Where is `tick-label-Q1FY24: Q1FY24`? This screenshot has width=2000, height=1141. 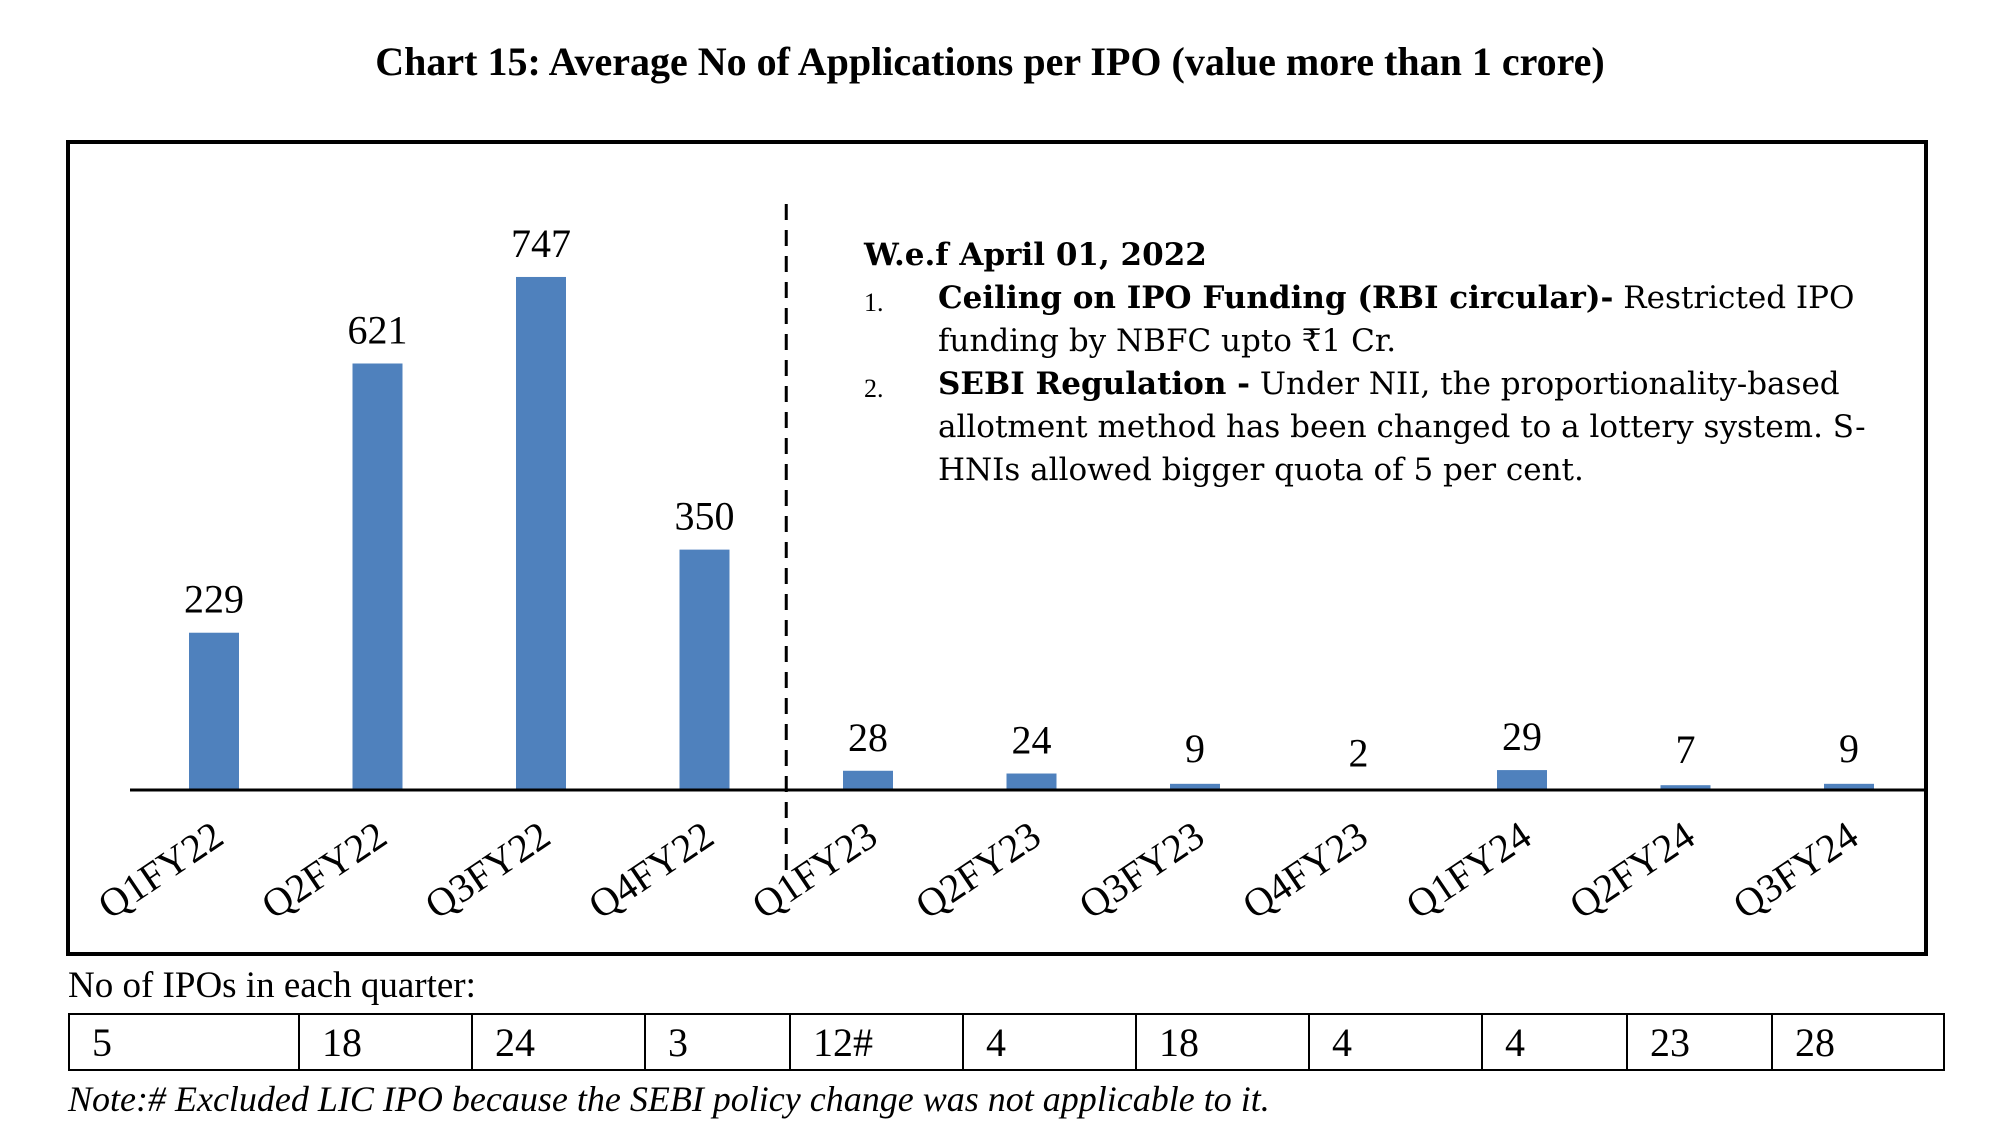 tick-label-Q1FY24: Q1FY24 is located at coordinates (1468, 870).